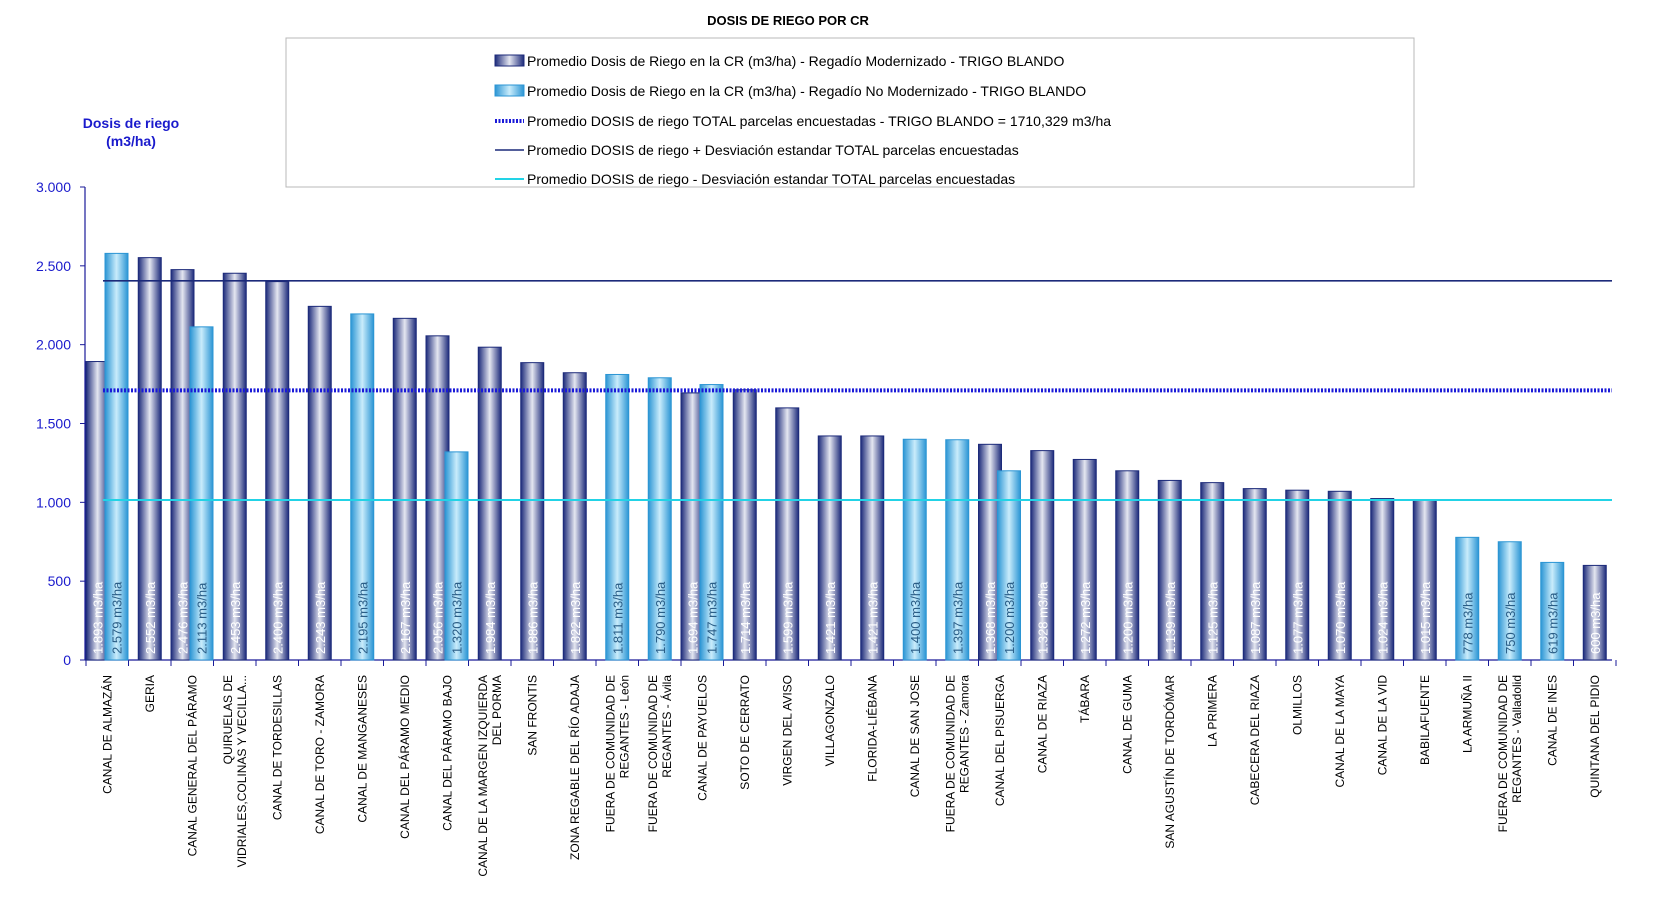 The image size is (1669, 905). What do you see at coordinates (202, 618) in the screenshot?
I see `data-label-no-modernizado: 2.113 m3/ha` at bounding box center [202, 618].